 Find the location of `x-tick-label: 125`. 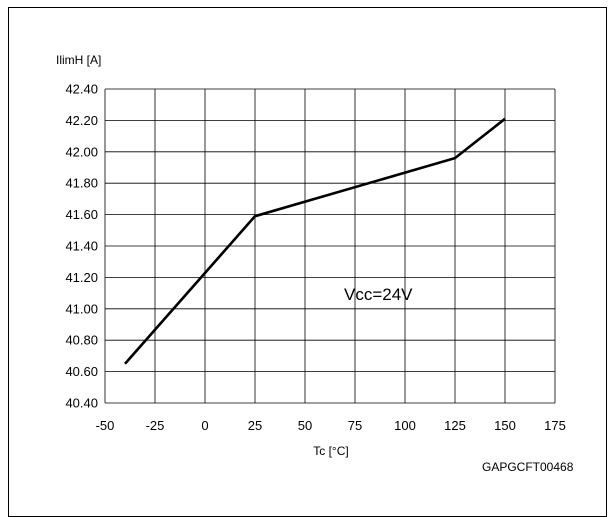

x-tick-label: 125 is located at coordinates (455, 425).